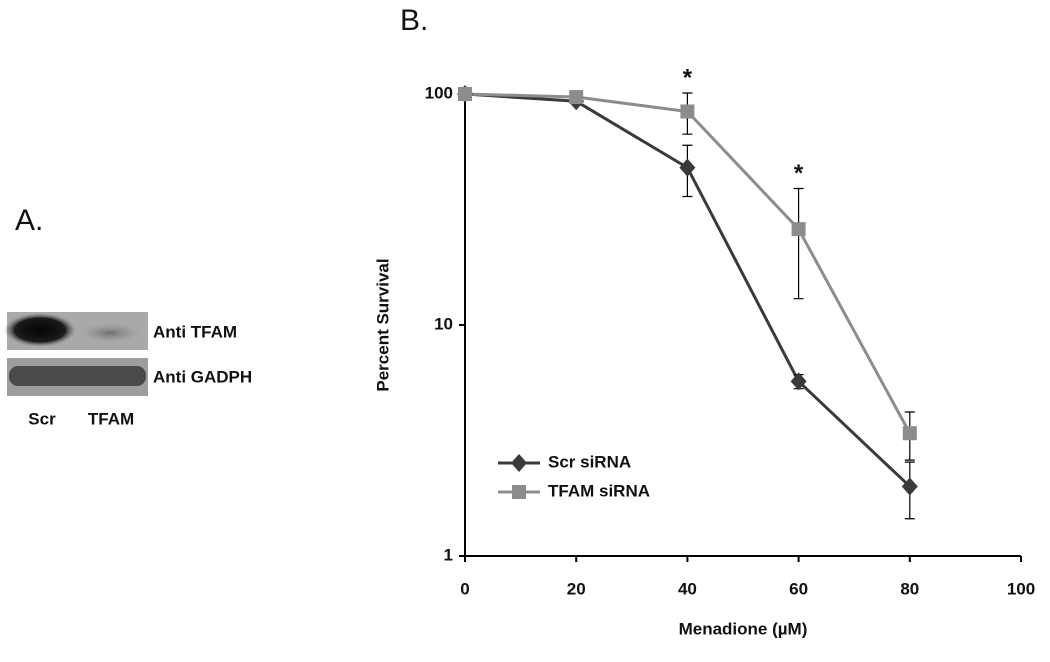 The image size is (1050, 662). What do you see at coordinates (76, 354) in the screenshot?
I see `western-blot` at bounding box center [76, 354].